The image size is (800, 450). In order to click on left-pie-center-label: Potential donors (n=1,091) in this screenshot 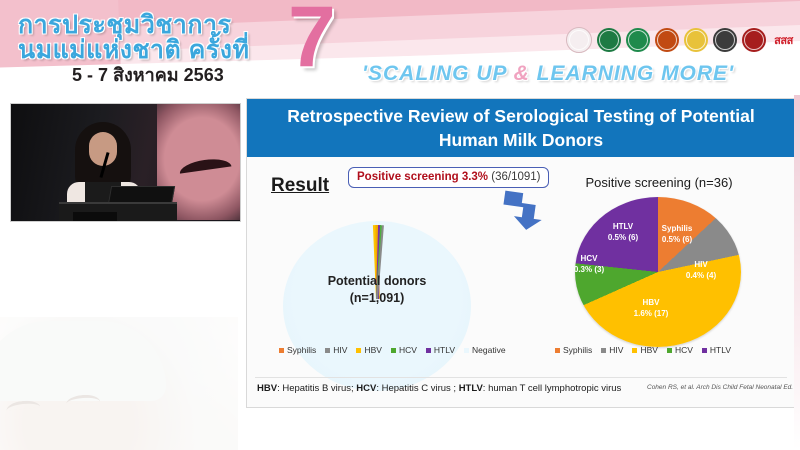, I will do `click(377, 290)`.